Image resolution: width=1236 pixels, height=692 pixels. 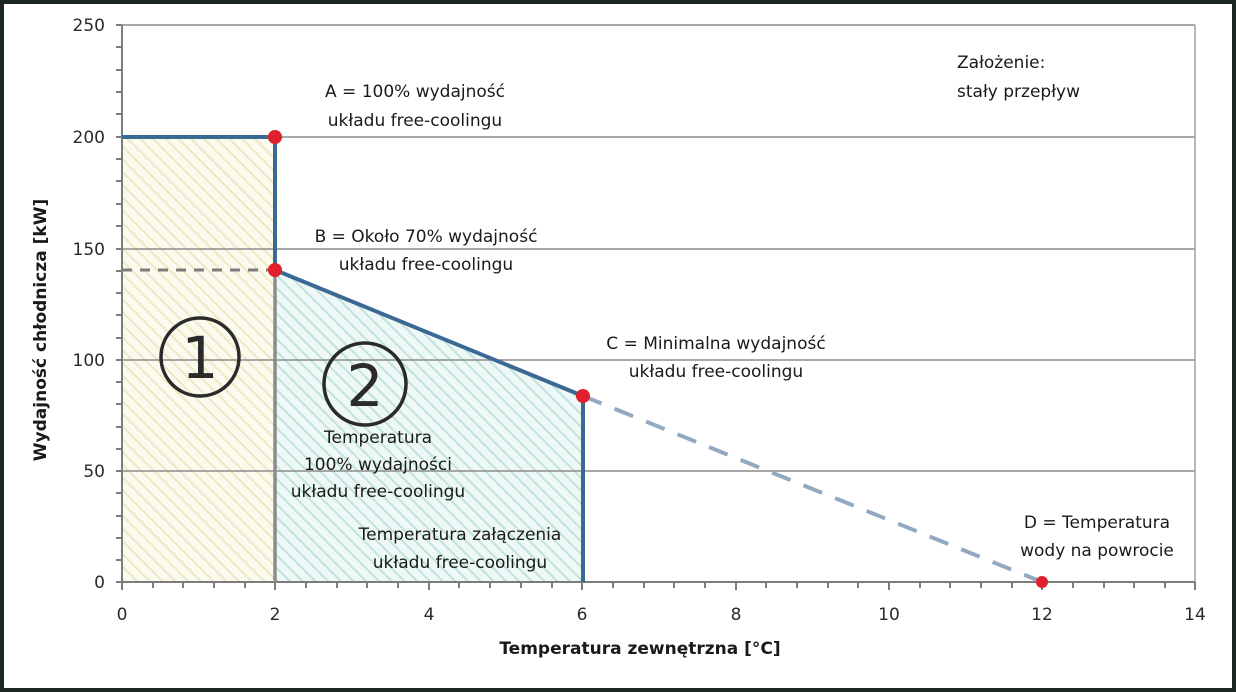 I want to click on y-tick-label: 150, so click(x=89, y=250).